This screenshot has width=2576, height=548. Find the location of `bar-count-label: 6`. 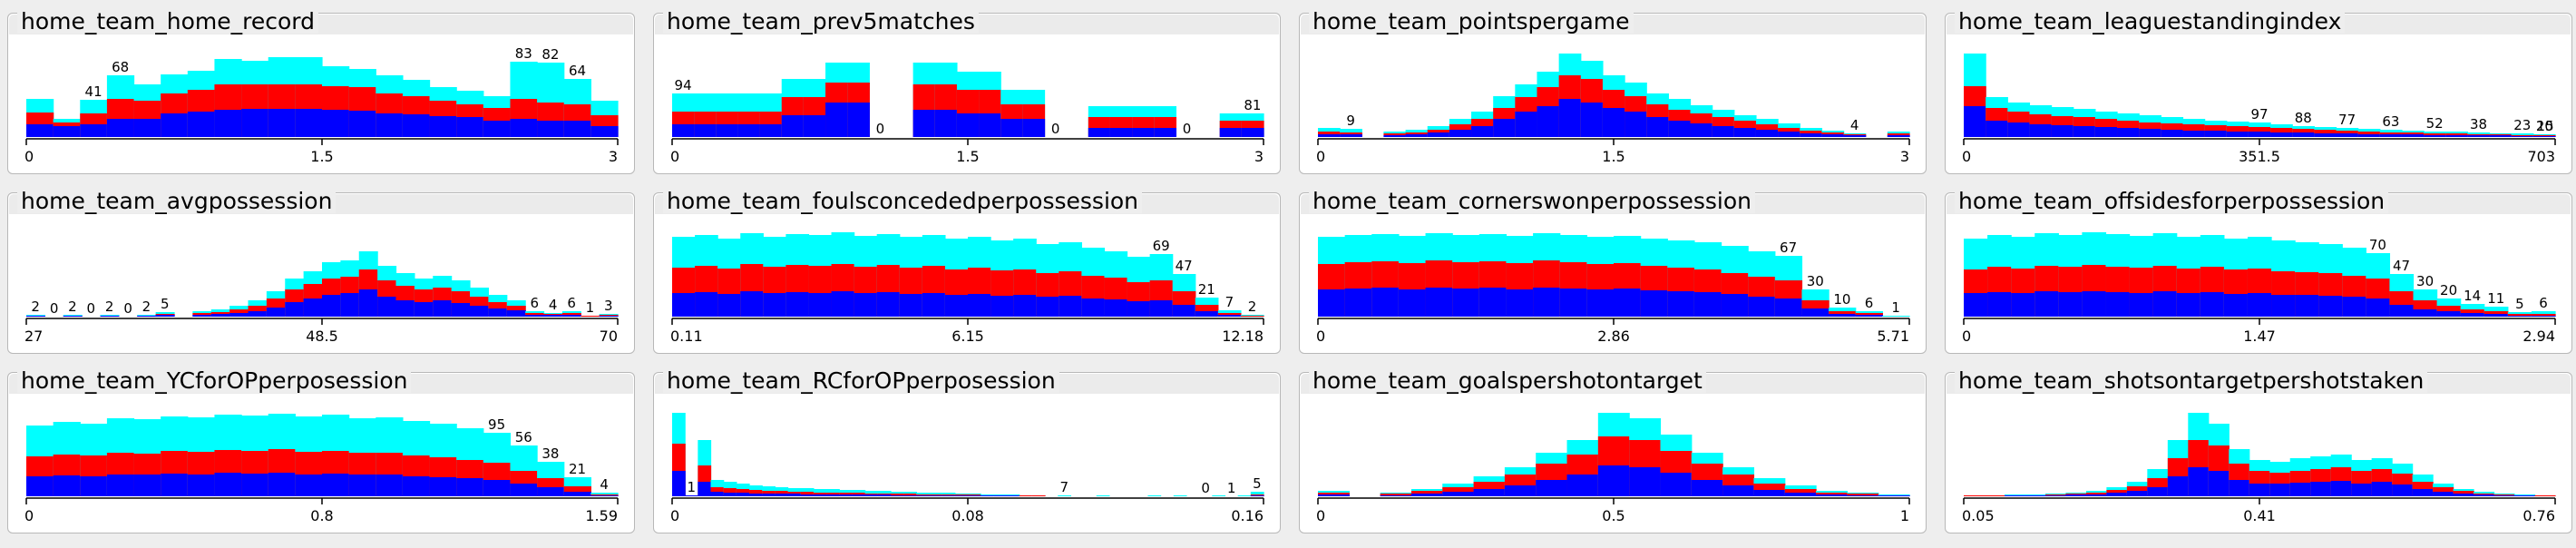

bar-count-label: 6 is located at coordinates (571, 303).